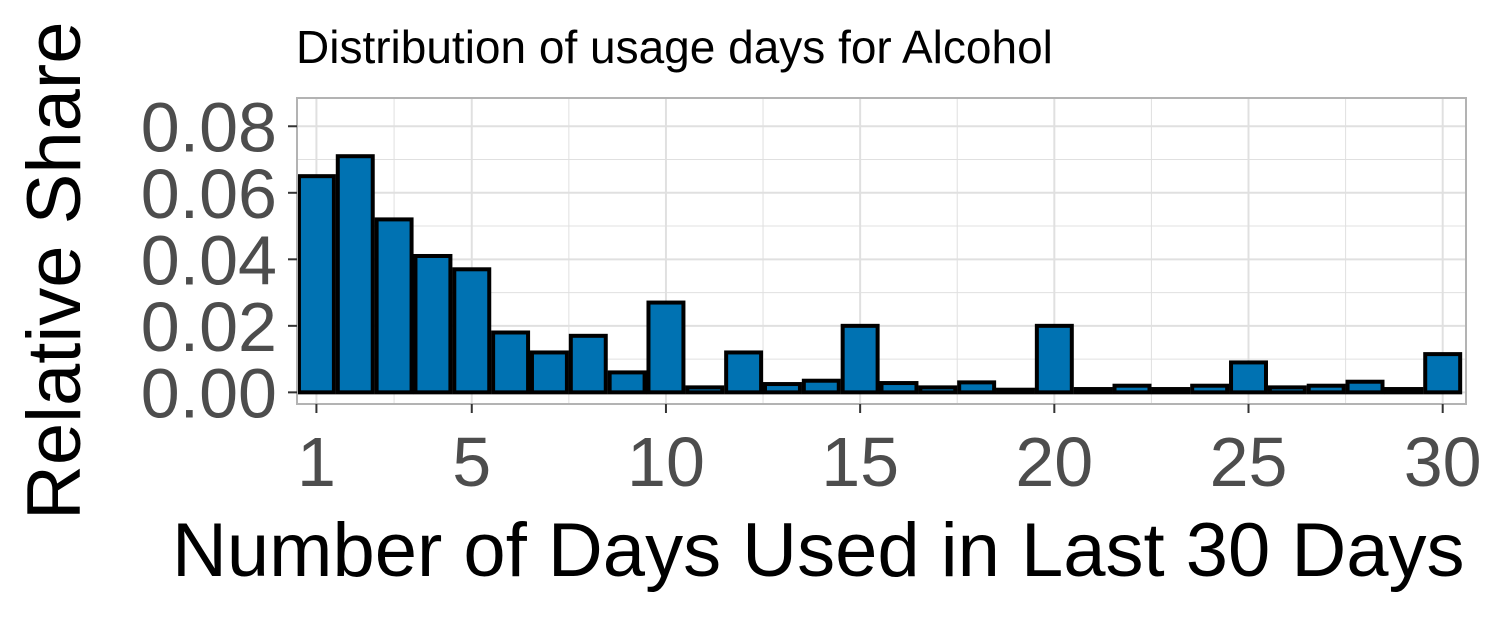  I want to click on y-tick-label: 0.02, so click(209, 327).